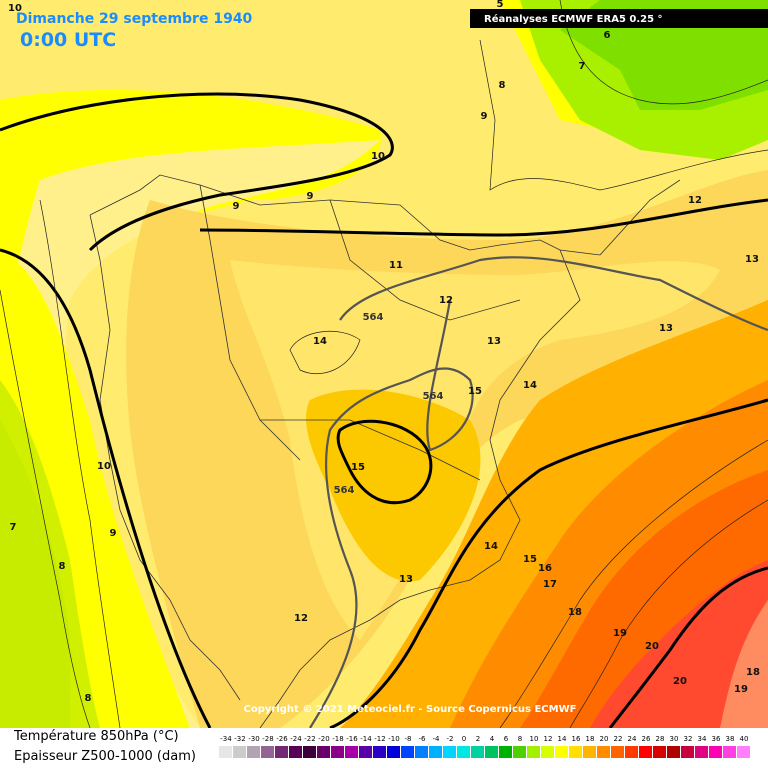 The width and height of the screenshot is (768, 768). What do you see at coordinates (548, 739) in the screenshot?
I see `legend-value: 12` at bounding box center [548, 739].